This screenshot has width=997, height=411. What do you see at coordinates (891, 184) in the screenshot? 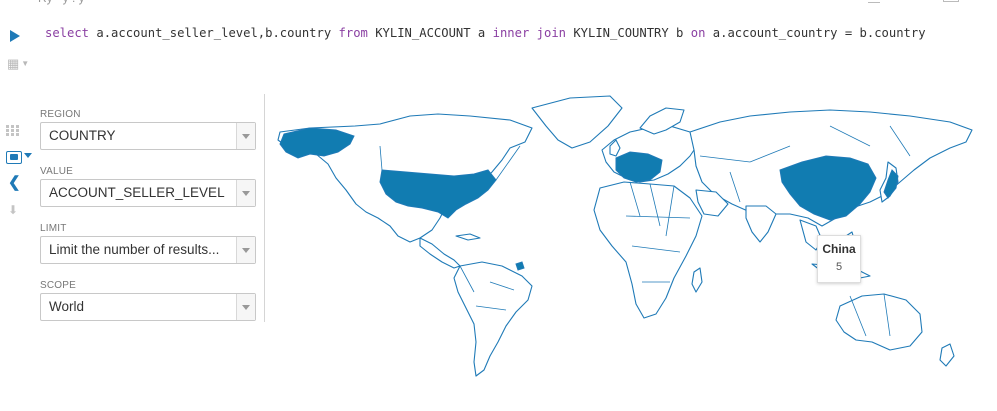
I see `map-japan-filled` at bounding box center [891, 184].